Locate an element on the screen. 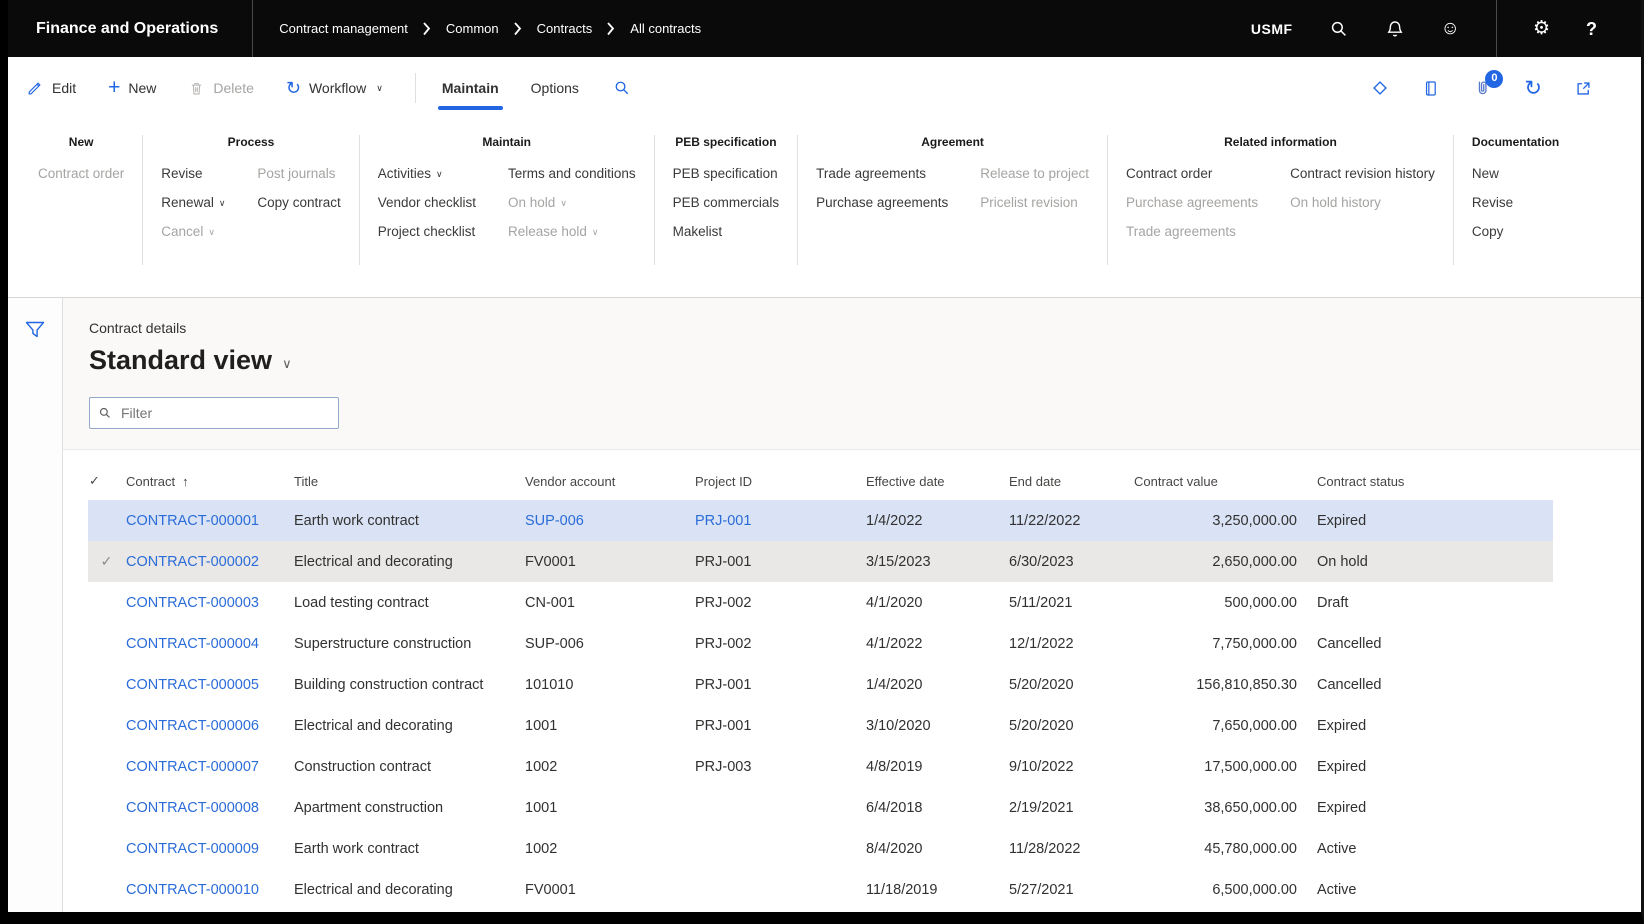 The height and width of the screenshot is (924, 1644). attachments-count-badge: 0 is located at coordinates (1494, 78).